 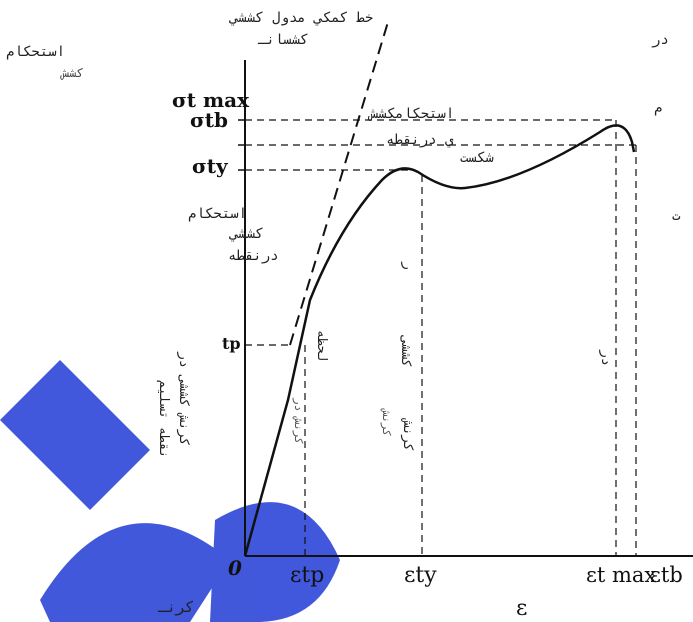 I want to click on strength-at-break-annotation-2: ي درنقطه, so click(x=420, y=140).